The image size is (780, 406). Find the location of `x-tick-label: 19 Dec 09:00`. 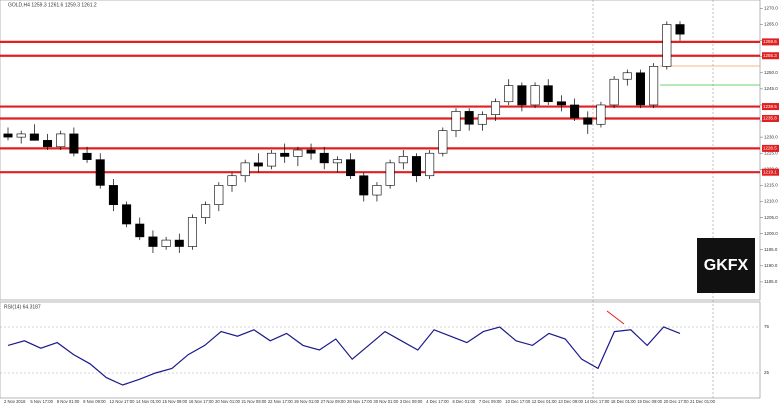

x-tick-label: 19 Dec 09:00 is located at coordinates (650, 401).